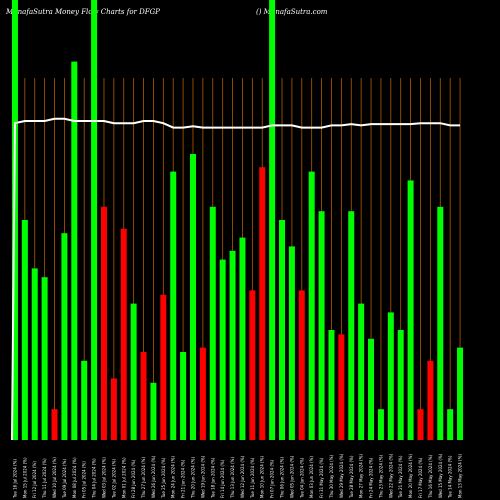 The image size is (500, 500). Describe the element at coordinates (291, 476) in the screenshot. I see `x-tick-label: Wed 05 Jun 2024 (%)` at that location.